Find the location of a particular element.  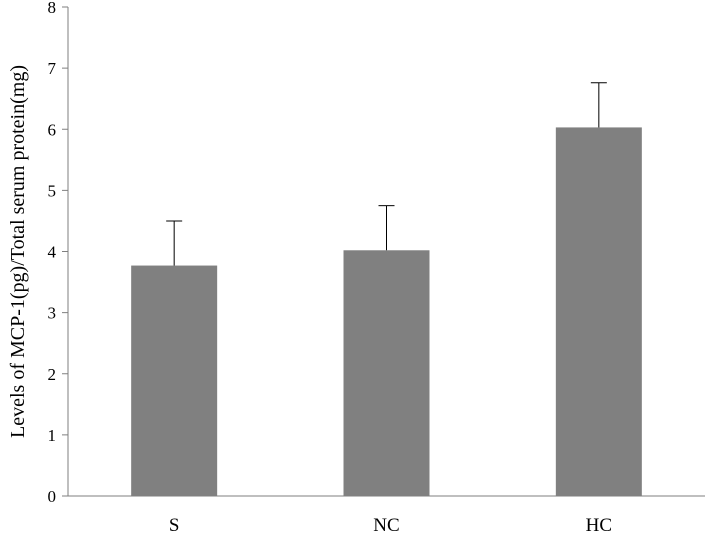

x-category-label: HC is located at coordinates (599, 525).